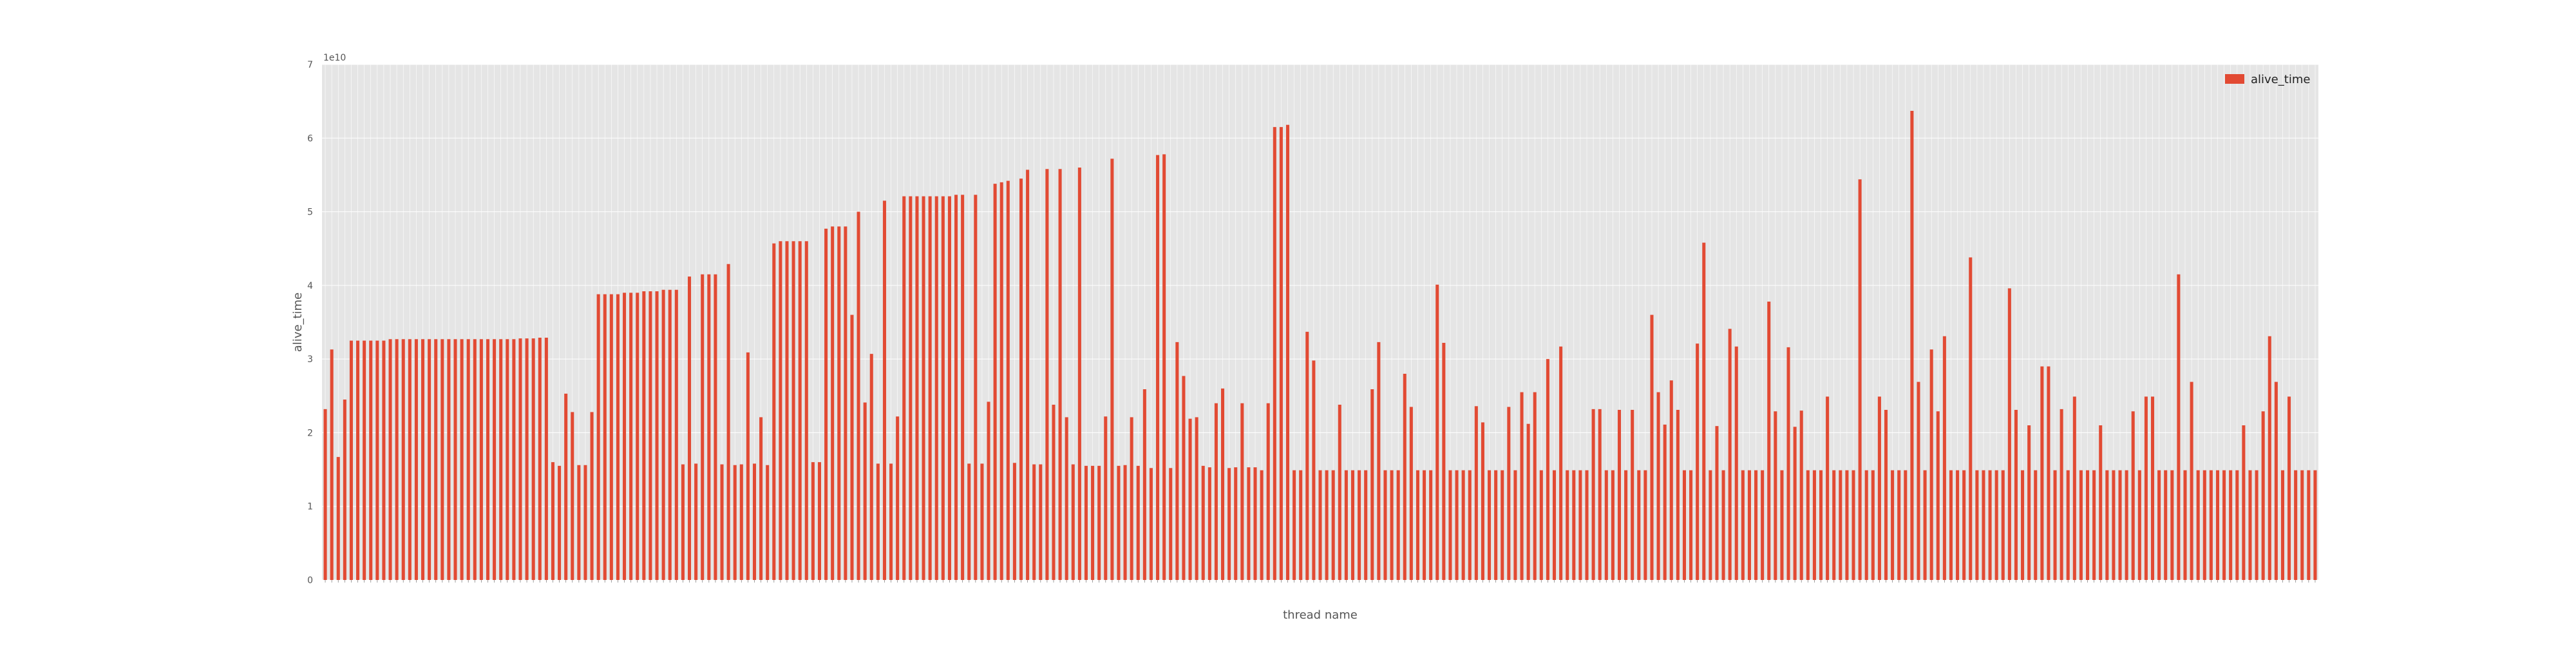 The image size is (2576, 647). Describe the element at coordinates (310, 286) in the screenshot. I see `y-tick-label: 4` at that location.